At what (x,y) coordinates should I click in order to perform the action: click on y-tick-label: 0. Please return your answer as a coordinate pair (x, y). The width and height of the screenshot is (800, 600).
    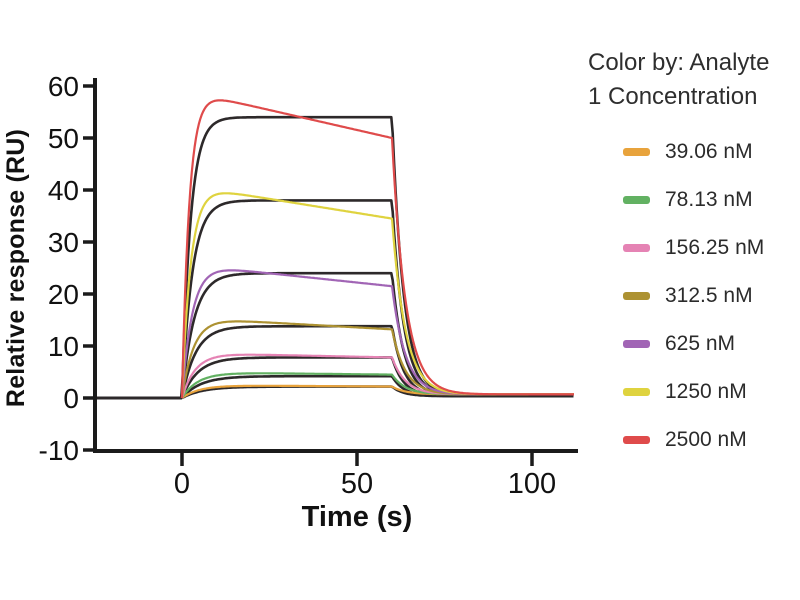
    Looking at the image, I should click on (71, 398).